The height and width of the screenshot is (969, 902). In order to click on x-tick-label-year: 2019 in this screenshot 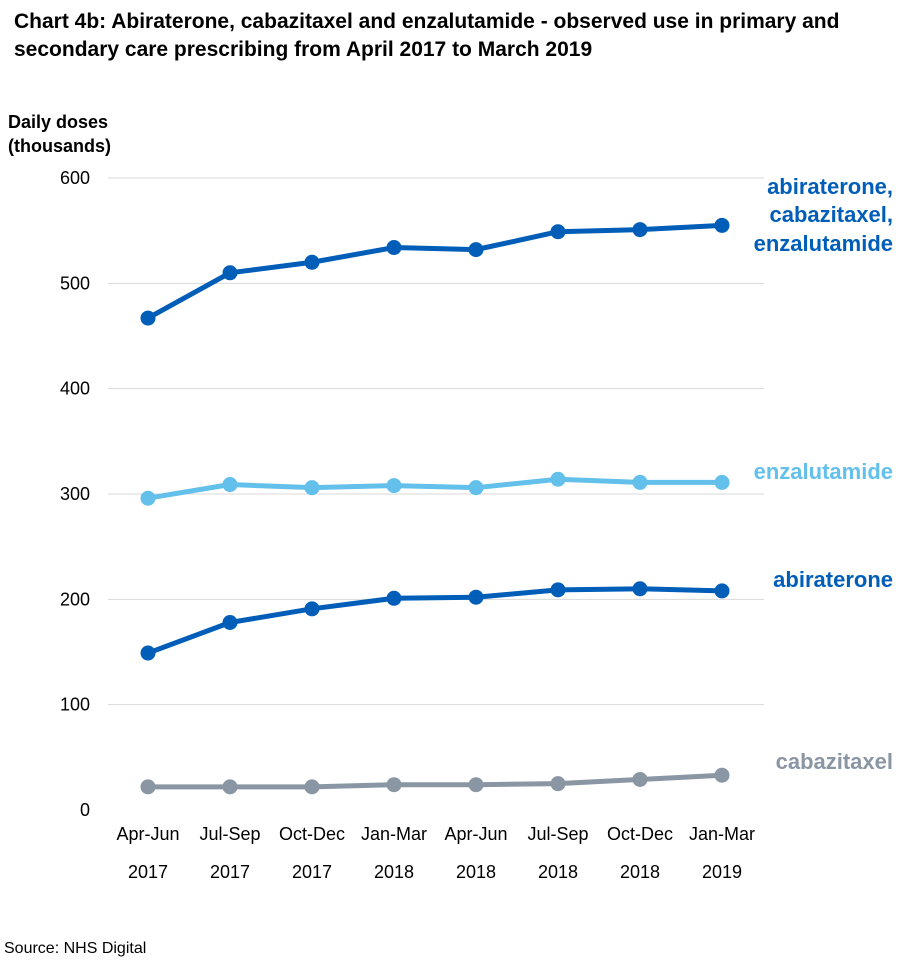, I will do `click(722, 872)`.